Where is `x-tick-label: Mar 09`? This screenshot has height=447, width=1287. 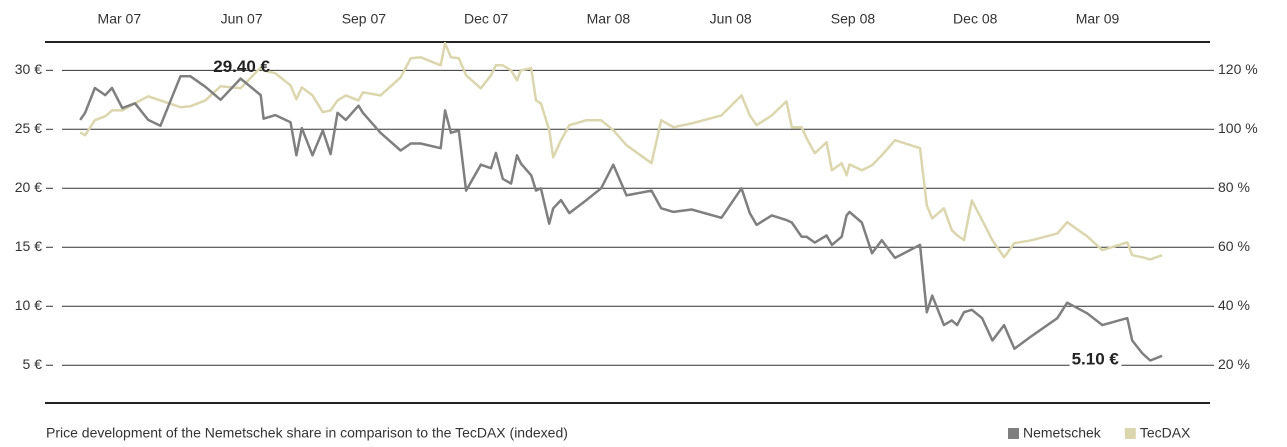
x-tick-label: Mar 09 is located at coordinates (1098, 19).